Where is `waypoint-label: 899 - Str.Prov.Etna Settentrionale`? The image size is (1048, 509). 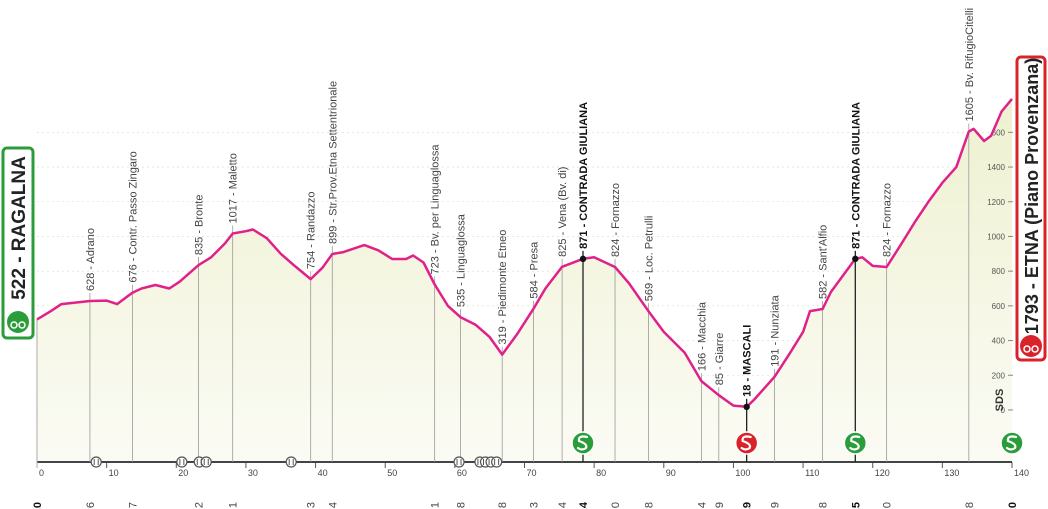
waypoint-label: 899 - Str.Prov.Etna Settentrionale is located at coordinates (333, 162).